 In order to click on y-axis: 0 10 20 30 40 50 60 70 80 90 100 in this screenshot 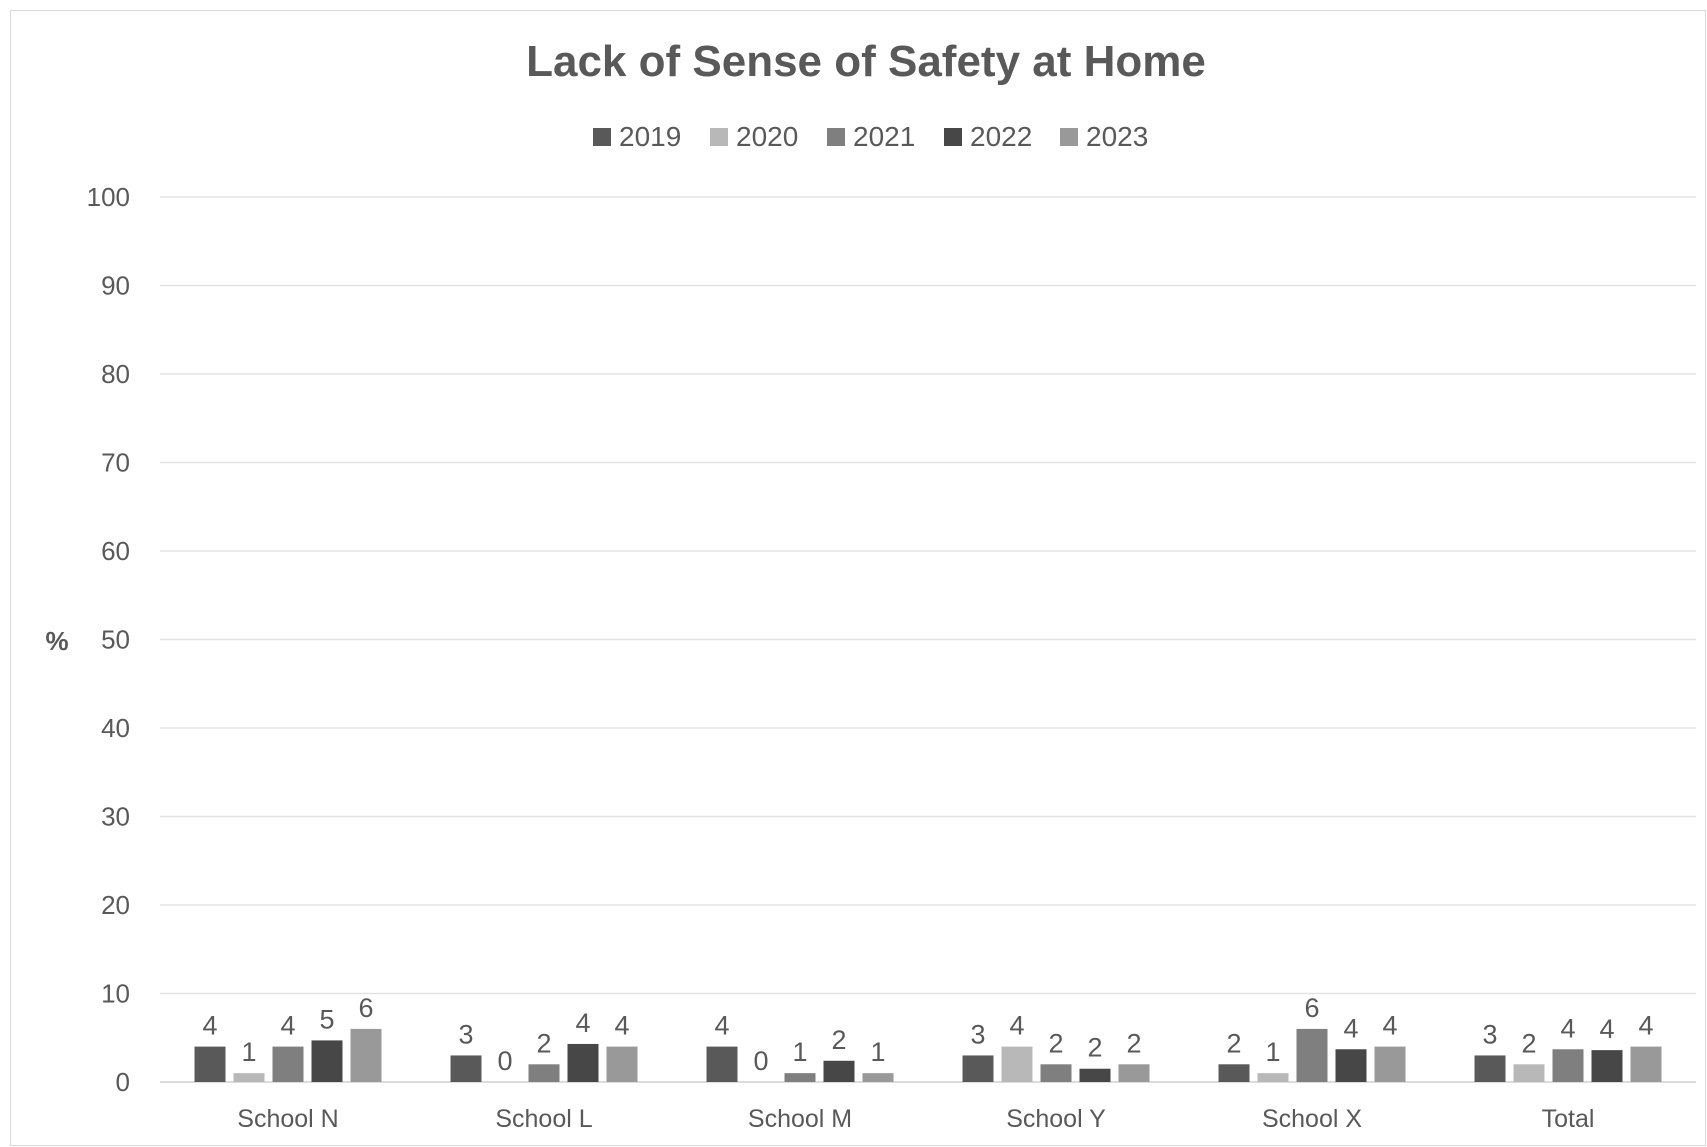, I will do `click(108, 639)`.